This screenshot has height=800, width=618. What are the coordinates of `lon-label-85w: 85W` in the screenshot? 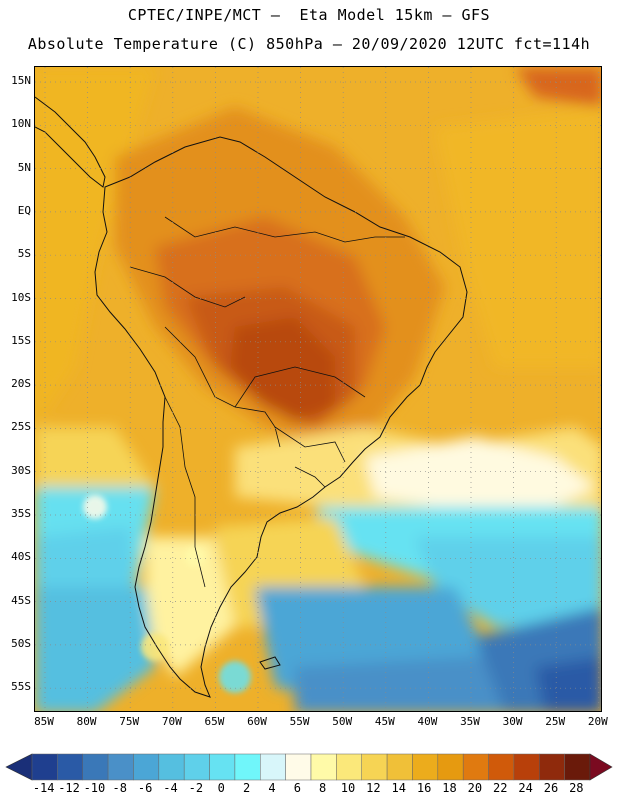 It's located at (44, 721).